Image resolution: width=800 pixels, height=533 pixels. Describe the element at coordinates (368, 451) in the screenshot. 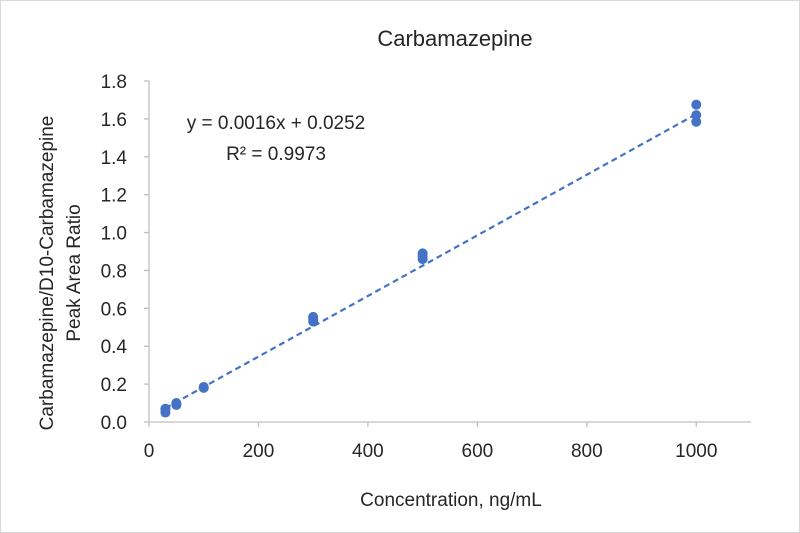

I see `x-tick-label: 400` at that location.